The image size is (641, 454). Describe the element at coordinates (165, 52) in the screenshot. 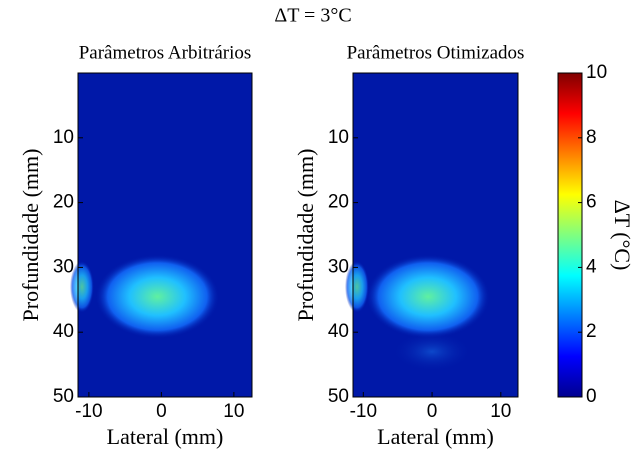

I see `panel-title: Parâmetros Arbitrários` at that location.